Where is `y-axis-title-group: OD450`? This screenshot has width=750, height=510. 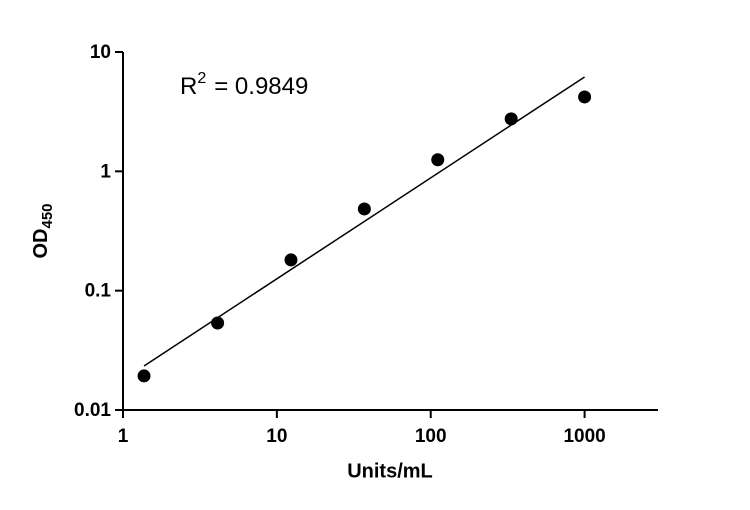
y-axis-title-group: OD450 is located at coordinates (43, 230).